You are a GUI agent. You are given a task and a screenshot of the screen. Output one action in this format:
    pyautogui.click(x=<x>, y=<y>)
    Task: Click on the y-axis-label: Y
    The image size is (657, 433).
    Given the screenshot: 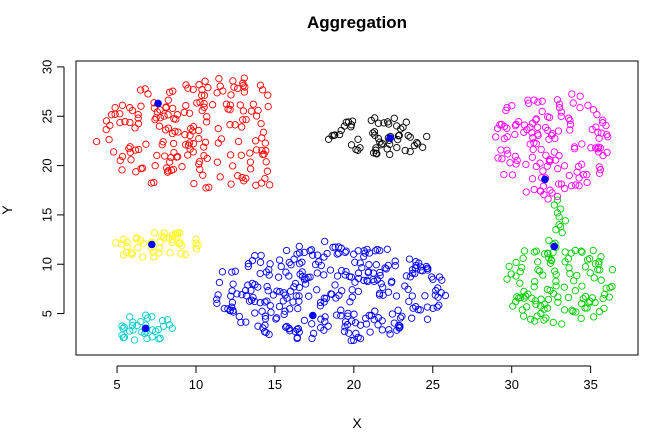 What is the action you would take?
    pyautogui.click(x=7, y=210)
    